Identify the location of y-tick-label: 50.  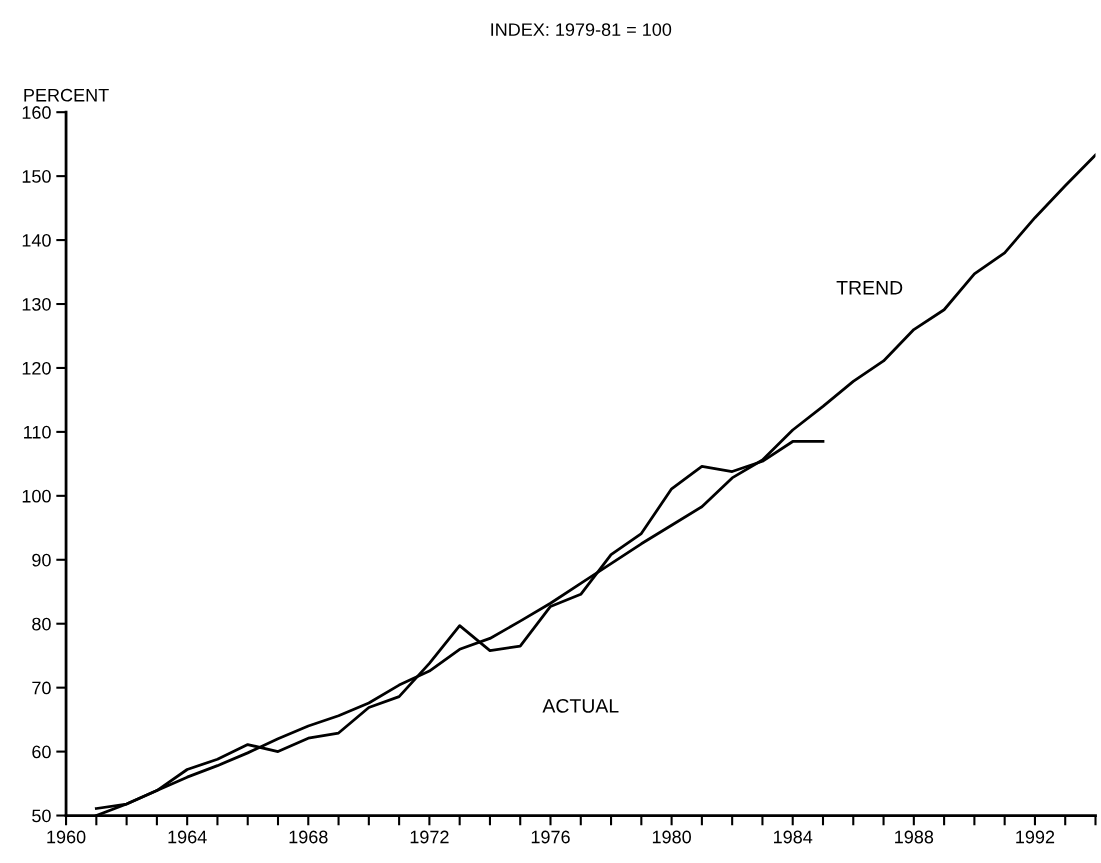
(41, 816).